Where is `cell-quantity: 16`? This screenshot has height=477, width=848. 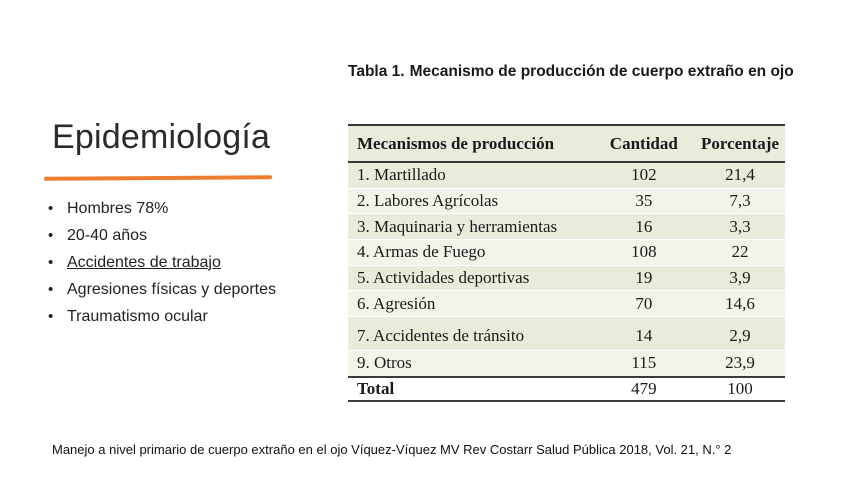 cell-quantity: 16 is located at coordinates (643, 227).